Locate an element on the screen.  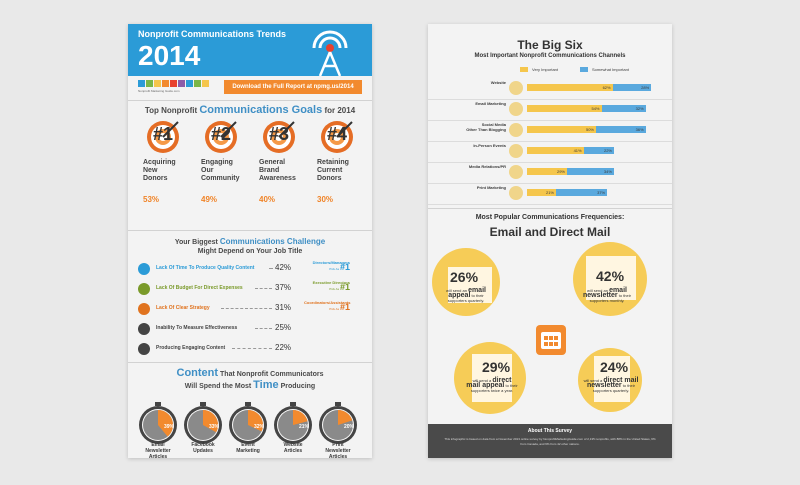
print-icon is located at coordinates (516, 193).